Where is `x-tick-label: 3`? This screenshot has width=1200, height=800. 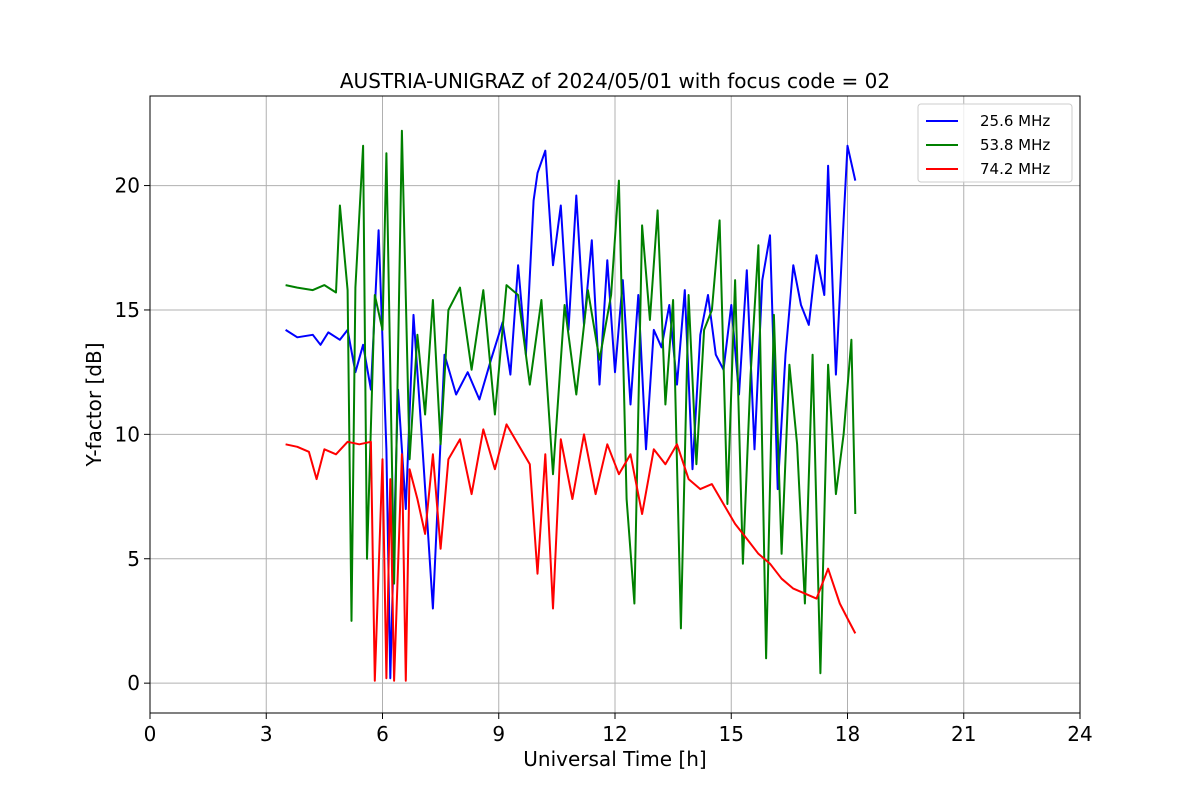
x-tick-label: 3 is located at coordinates (266, 734).